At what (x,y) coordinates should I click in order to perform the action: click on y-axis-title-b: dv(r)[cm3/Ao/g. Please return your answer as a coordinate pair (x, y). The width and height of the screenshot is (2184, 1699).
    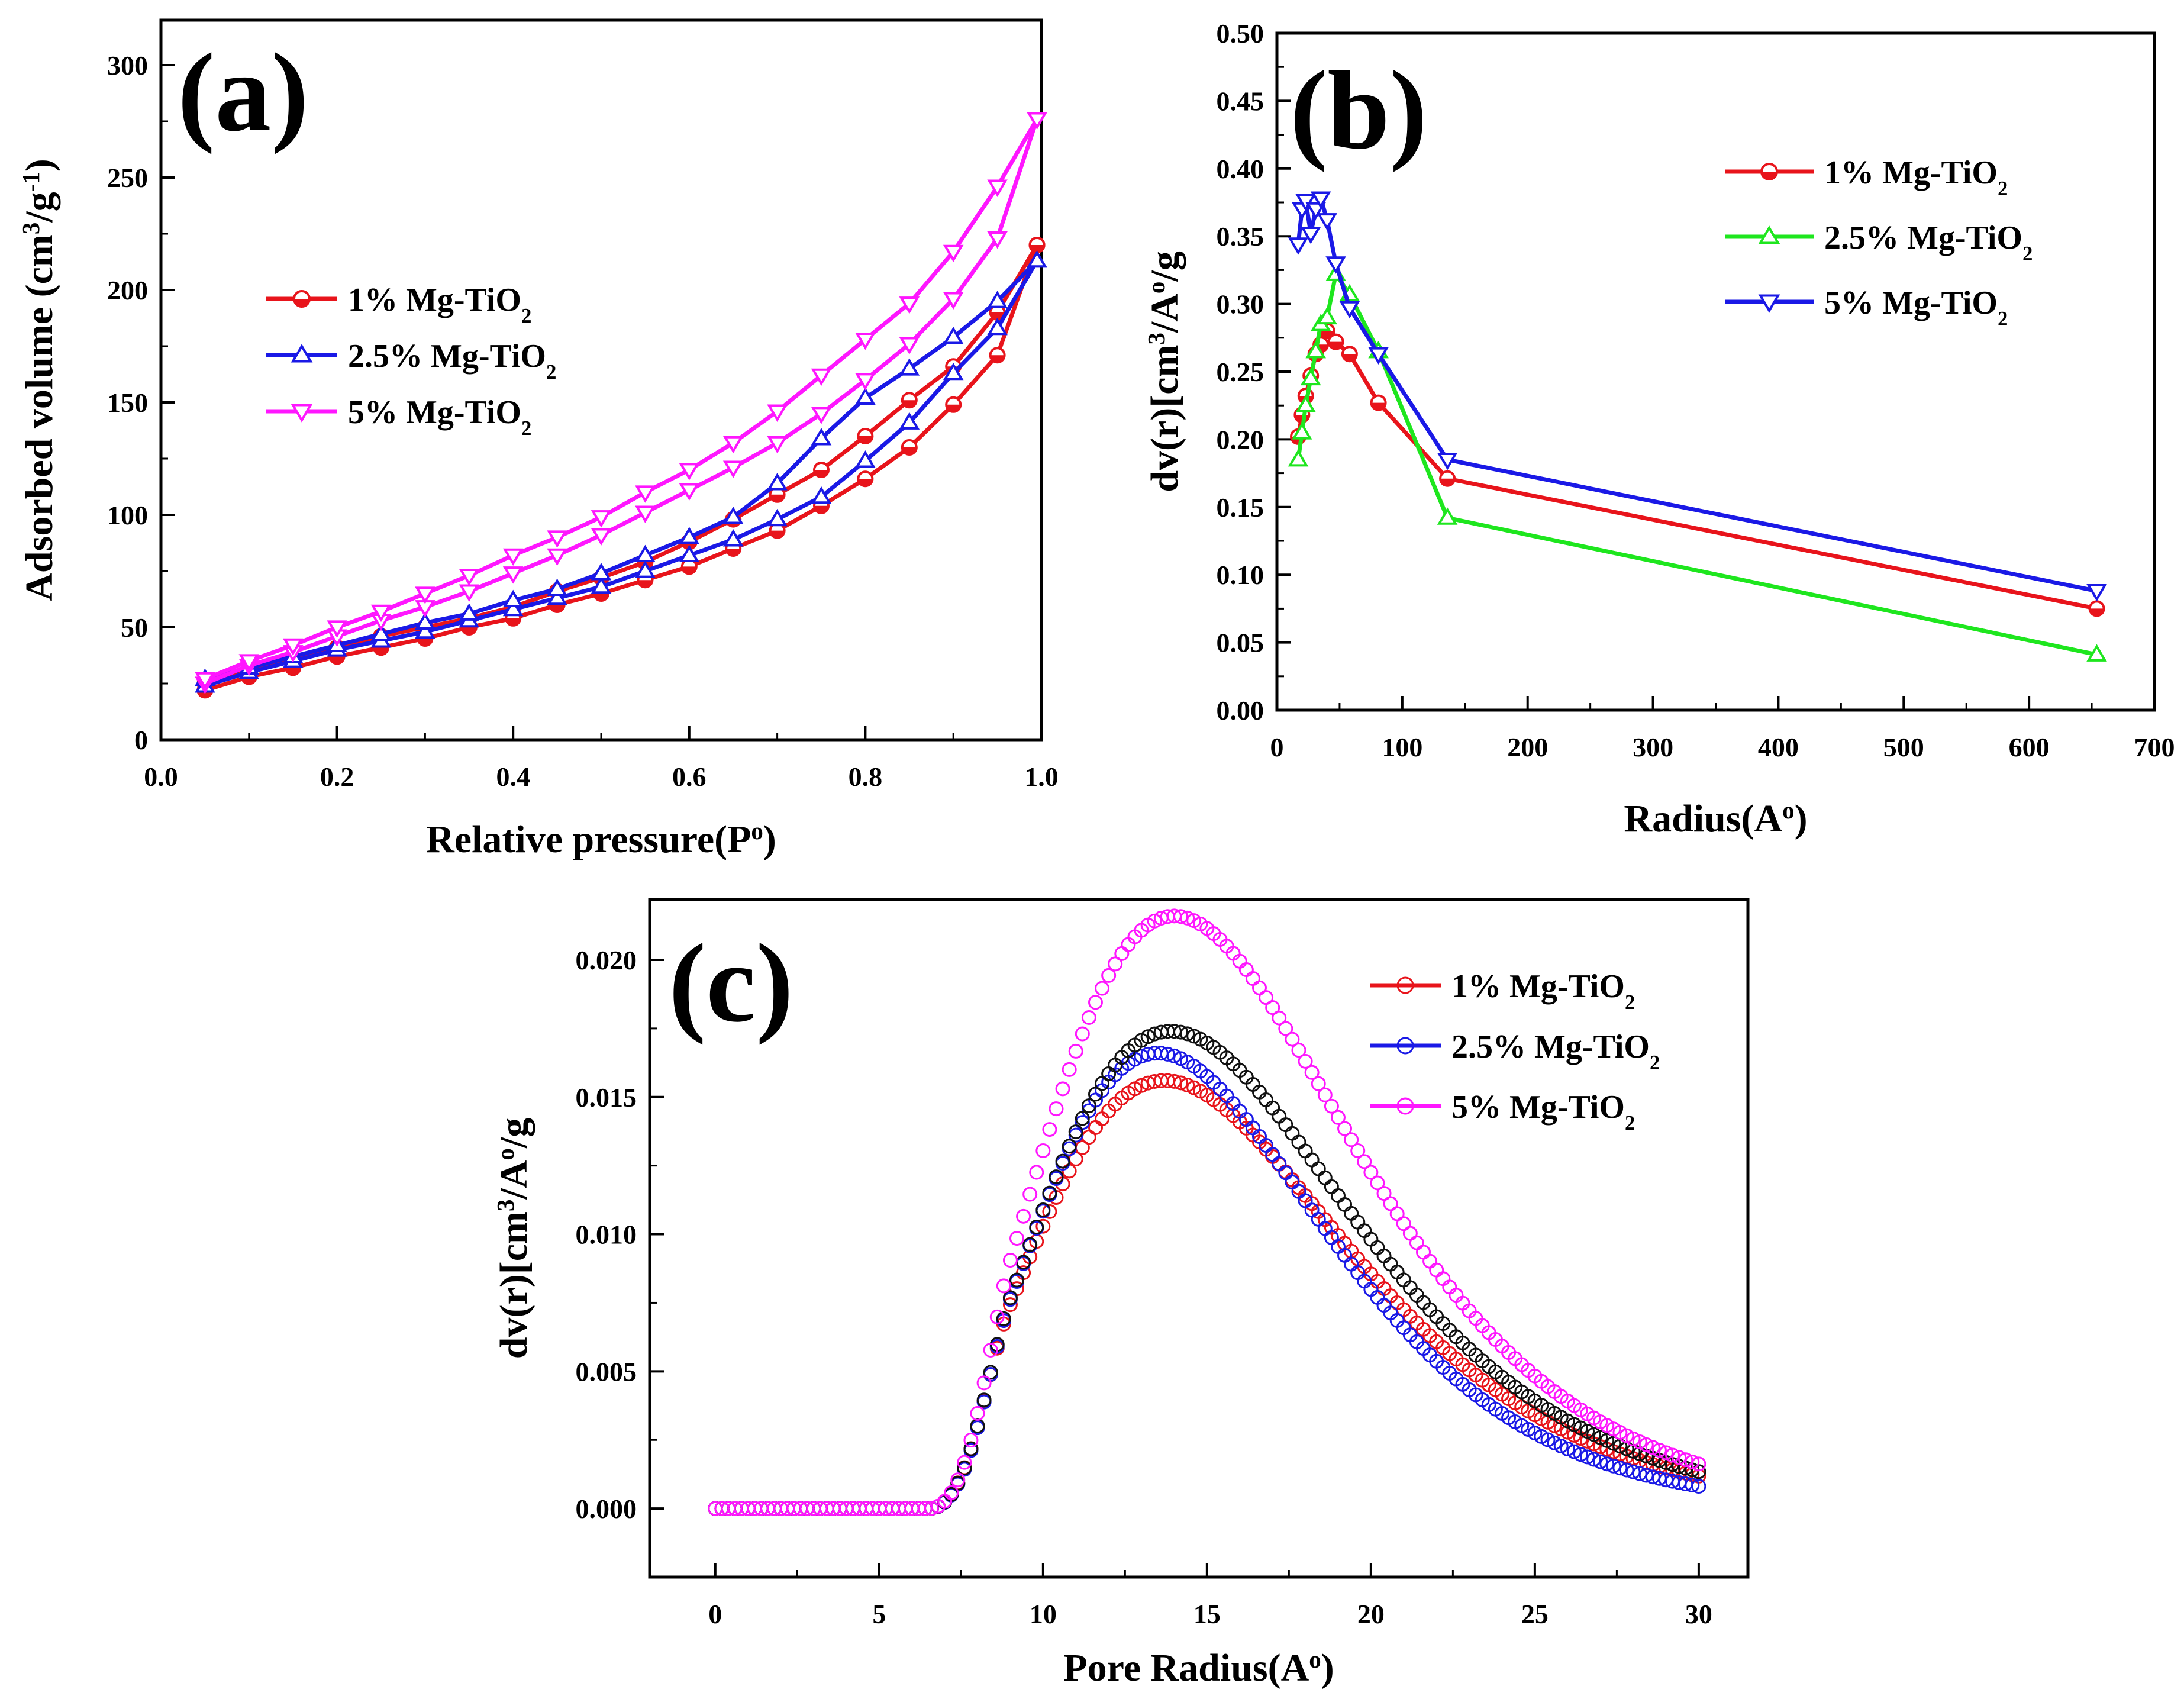
    Looking at the image, I should click on (1165, 371).